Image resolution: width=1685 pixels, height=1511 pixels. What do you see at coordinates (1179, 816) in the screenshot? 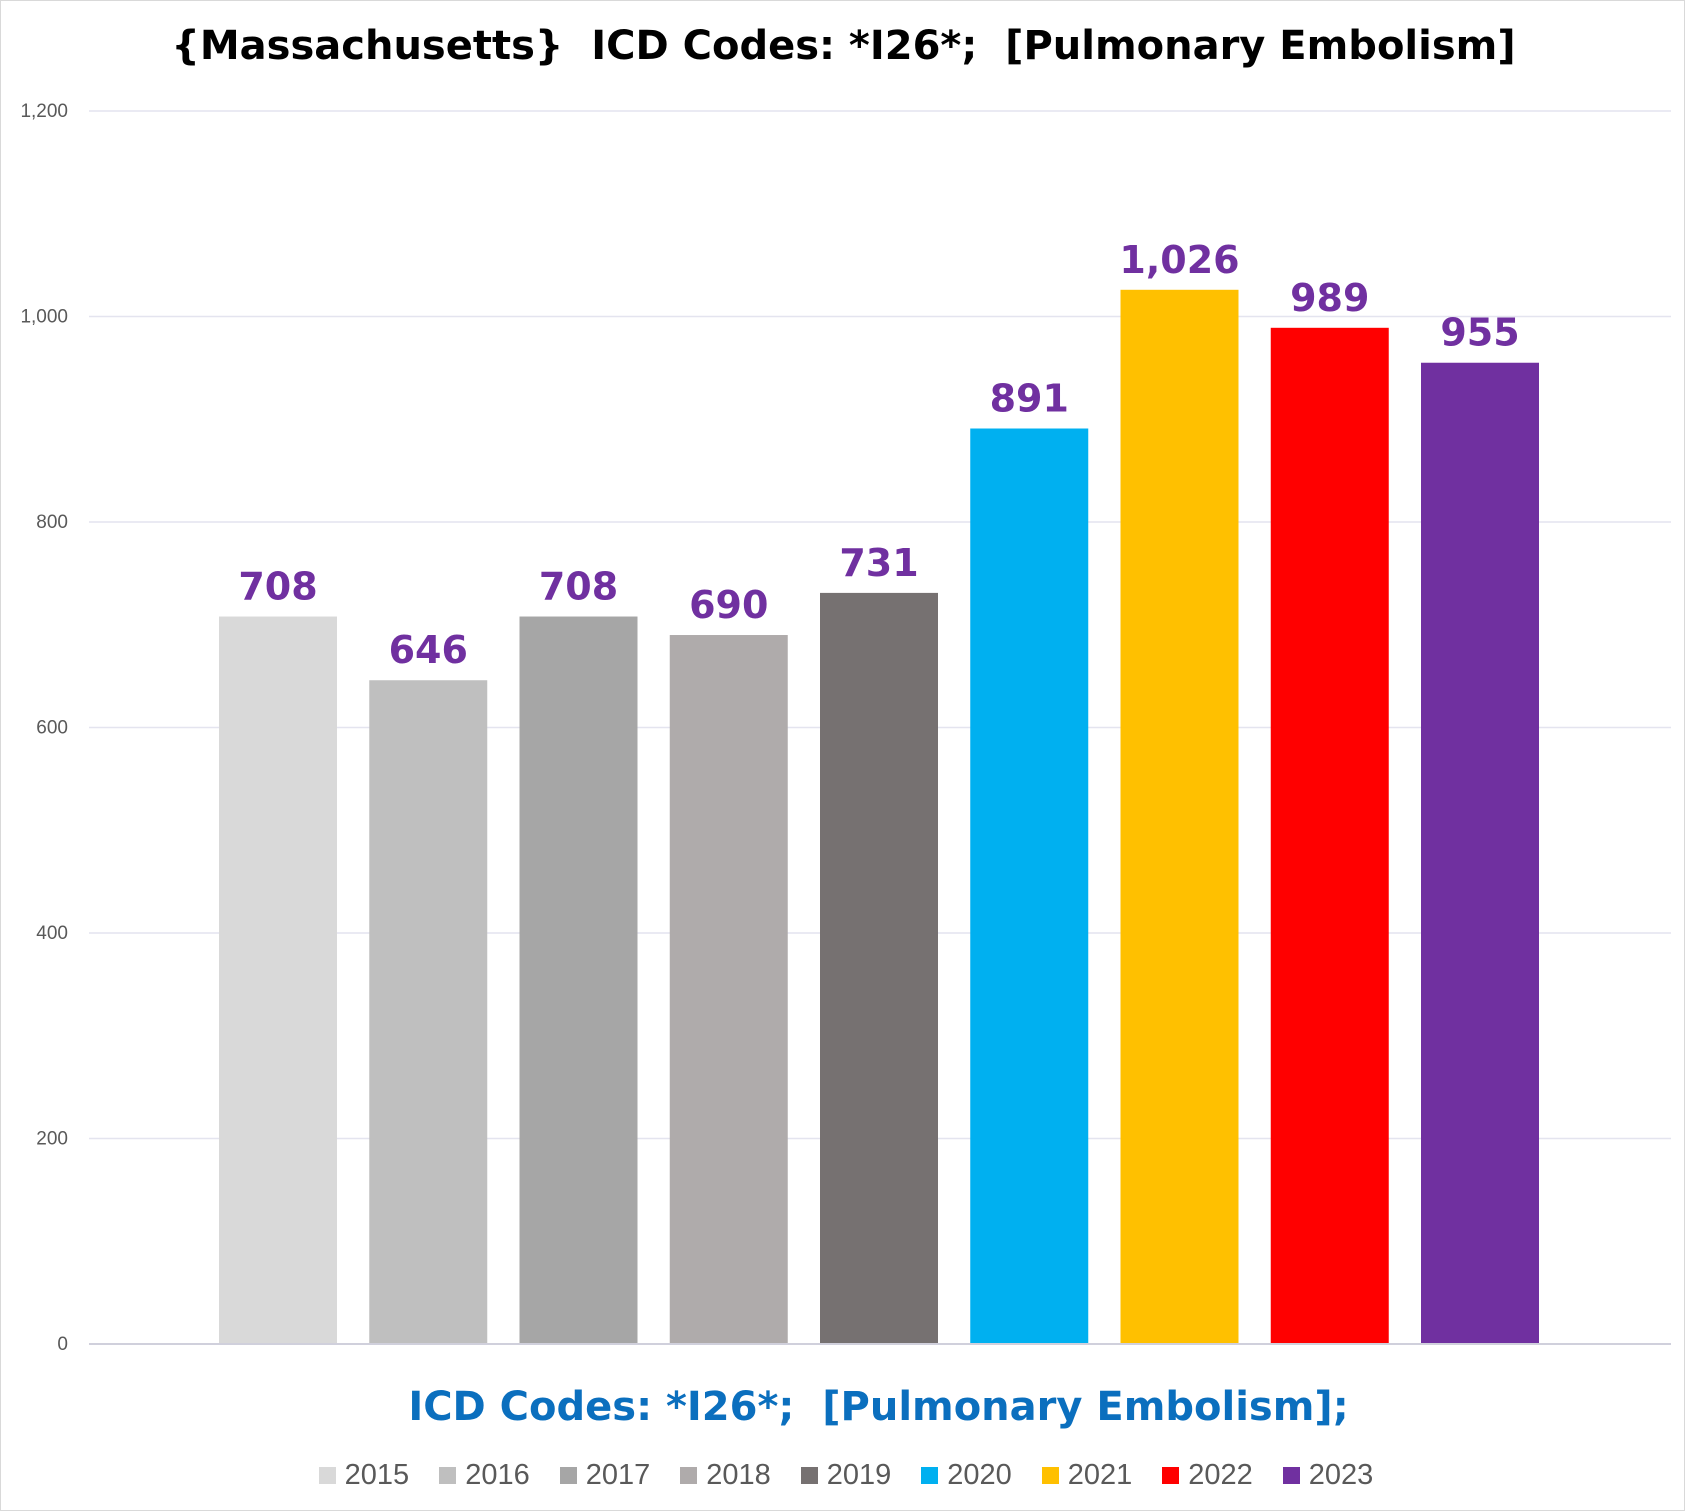
I see `bar-2021` at bounding box center [1179, 816].